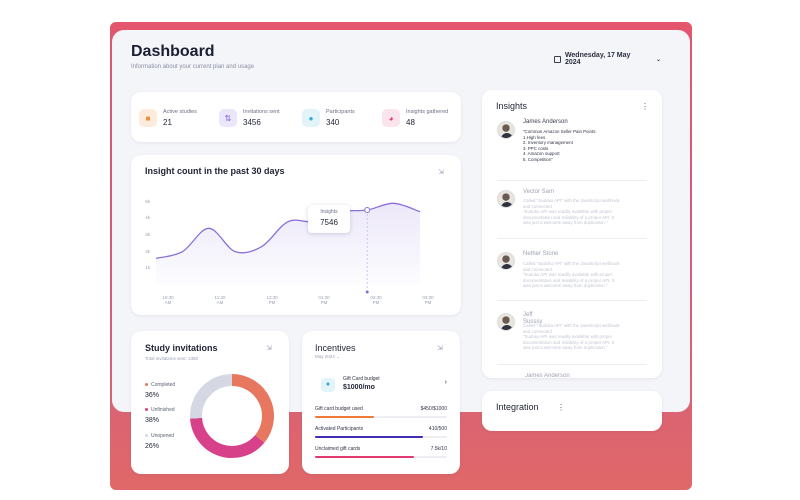 Image resolution: width=800 pixels, height=500 pixels. Describe the element at coordinates (147, 218) in the screenshot. I see `y-tick-label: 4k` at that location.